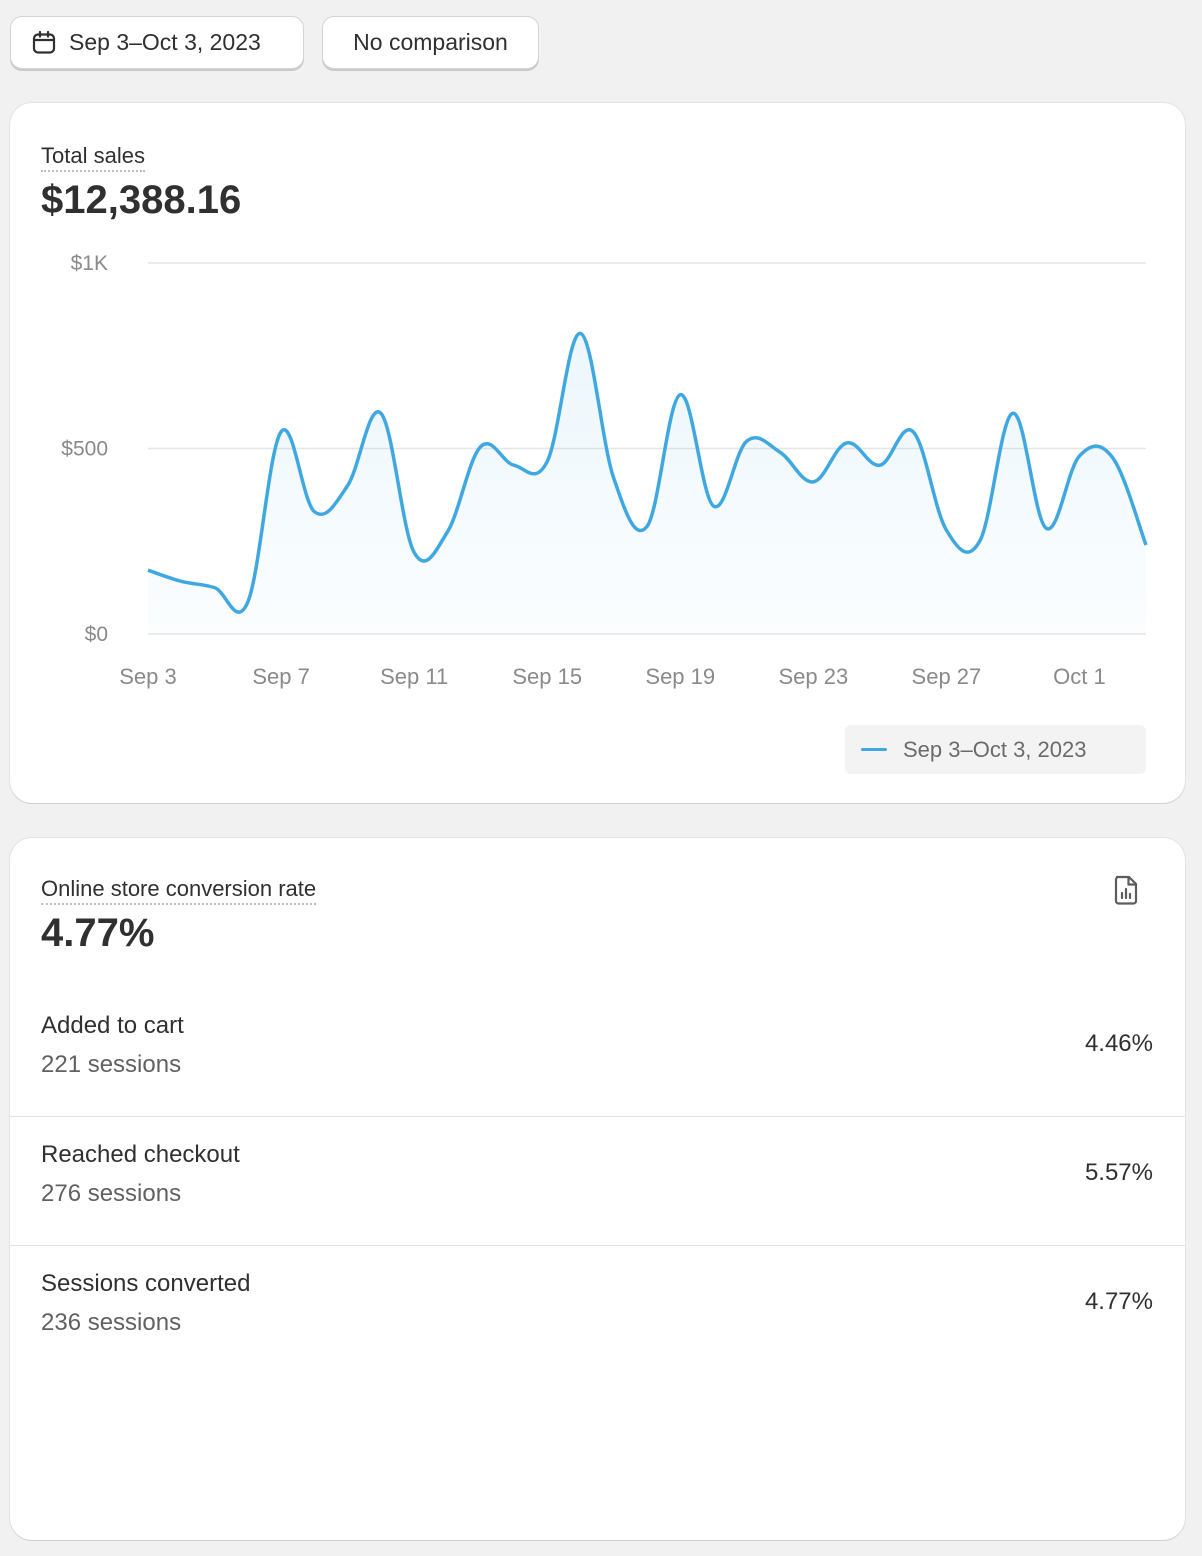  I want to click on calendar-icon, so click(44, 43).